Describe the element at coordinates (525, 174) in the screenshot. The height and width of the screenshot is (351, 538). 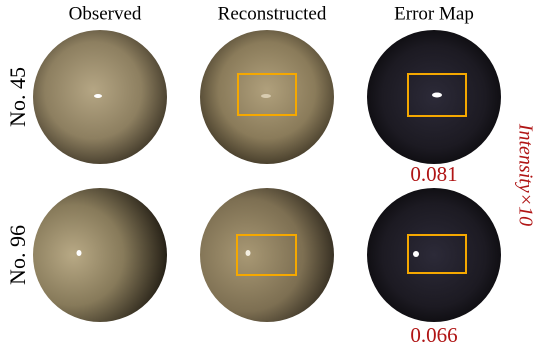
I see `side-label: Intensity×10` at that location.